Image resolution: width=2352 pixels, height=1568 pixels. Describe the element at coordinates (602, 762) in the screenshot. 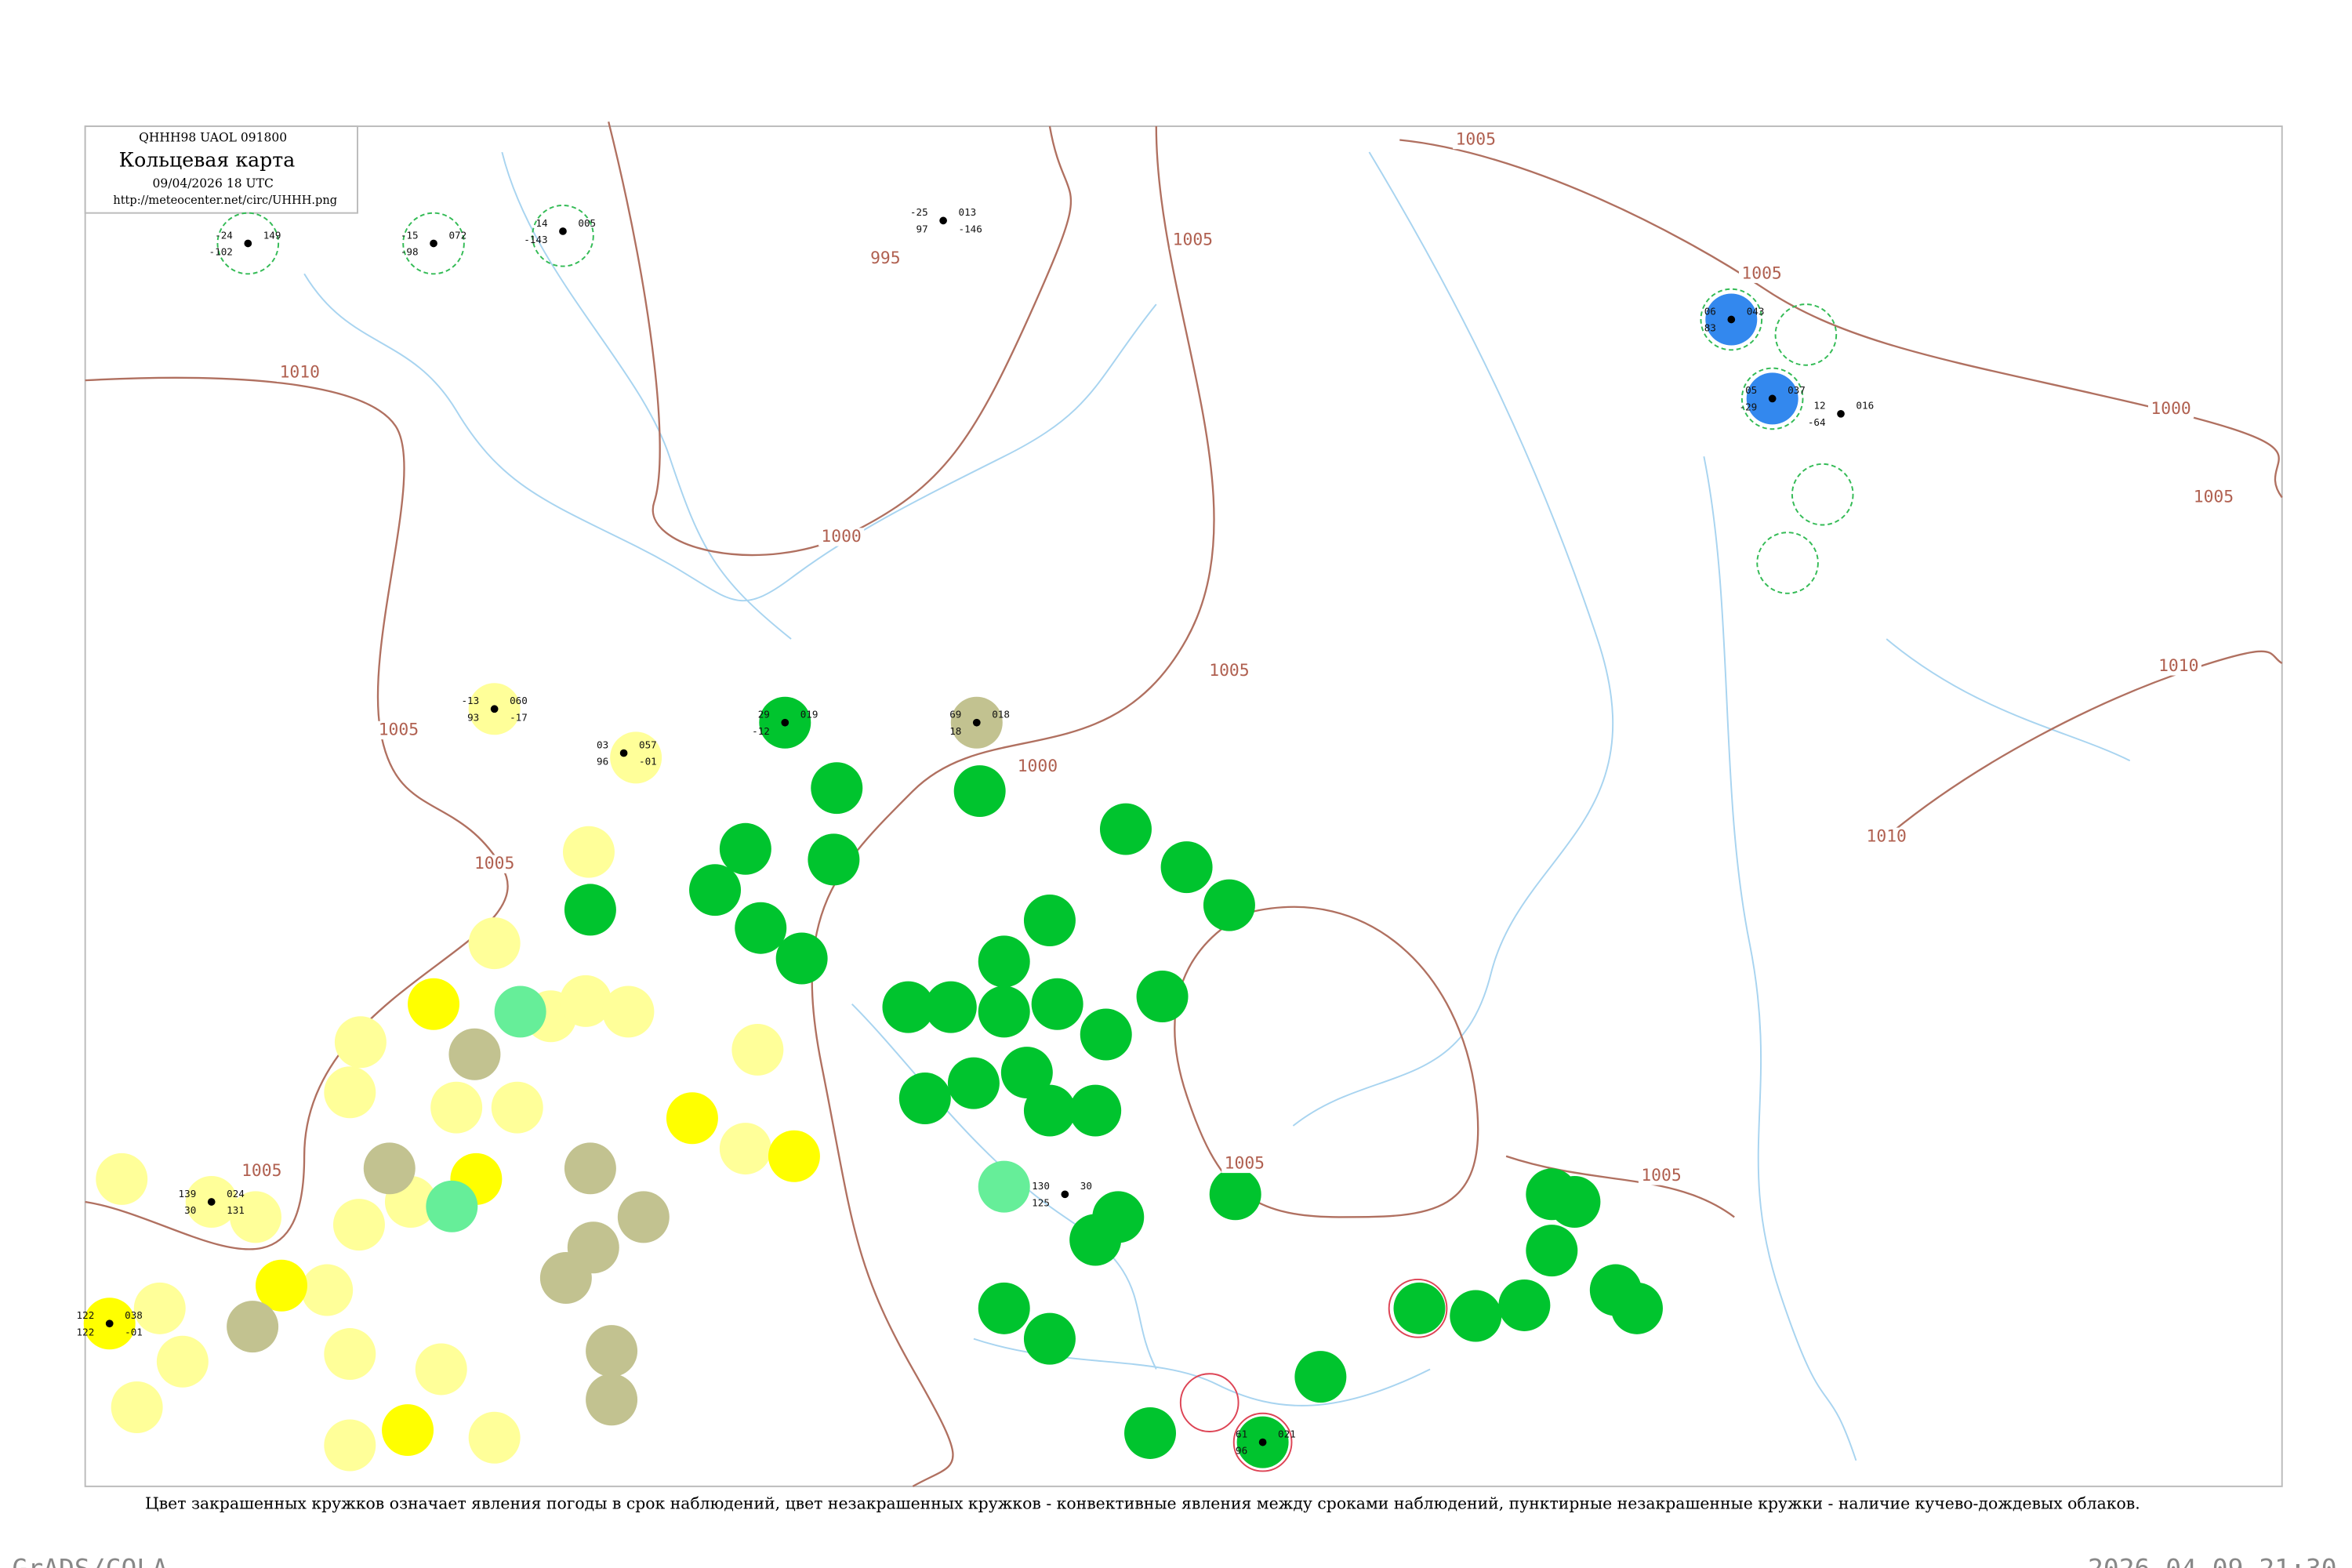

I see `station-value: 96` at that location.